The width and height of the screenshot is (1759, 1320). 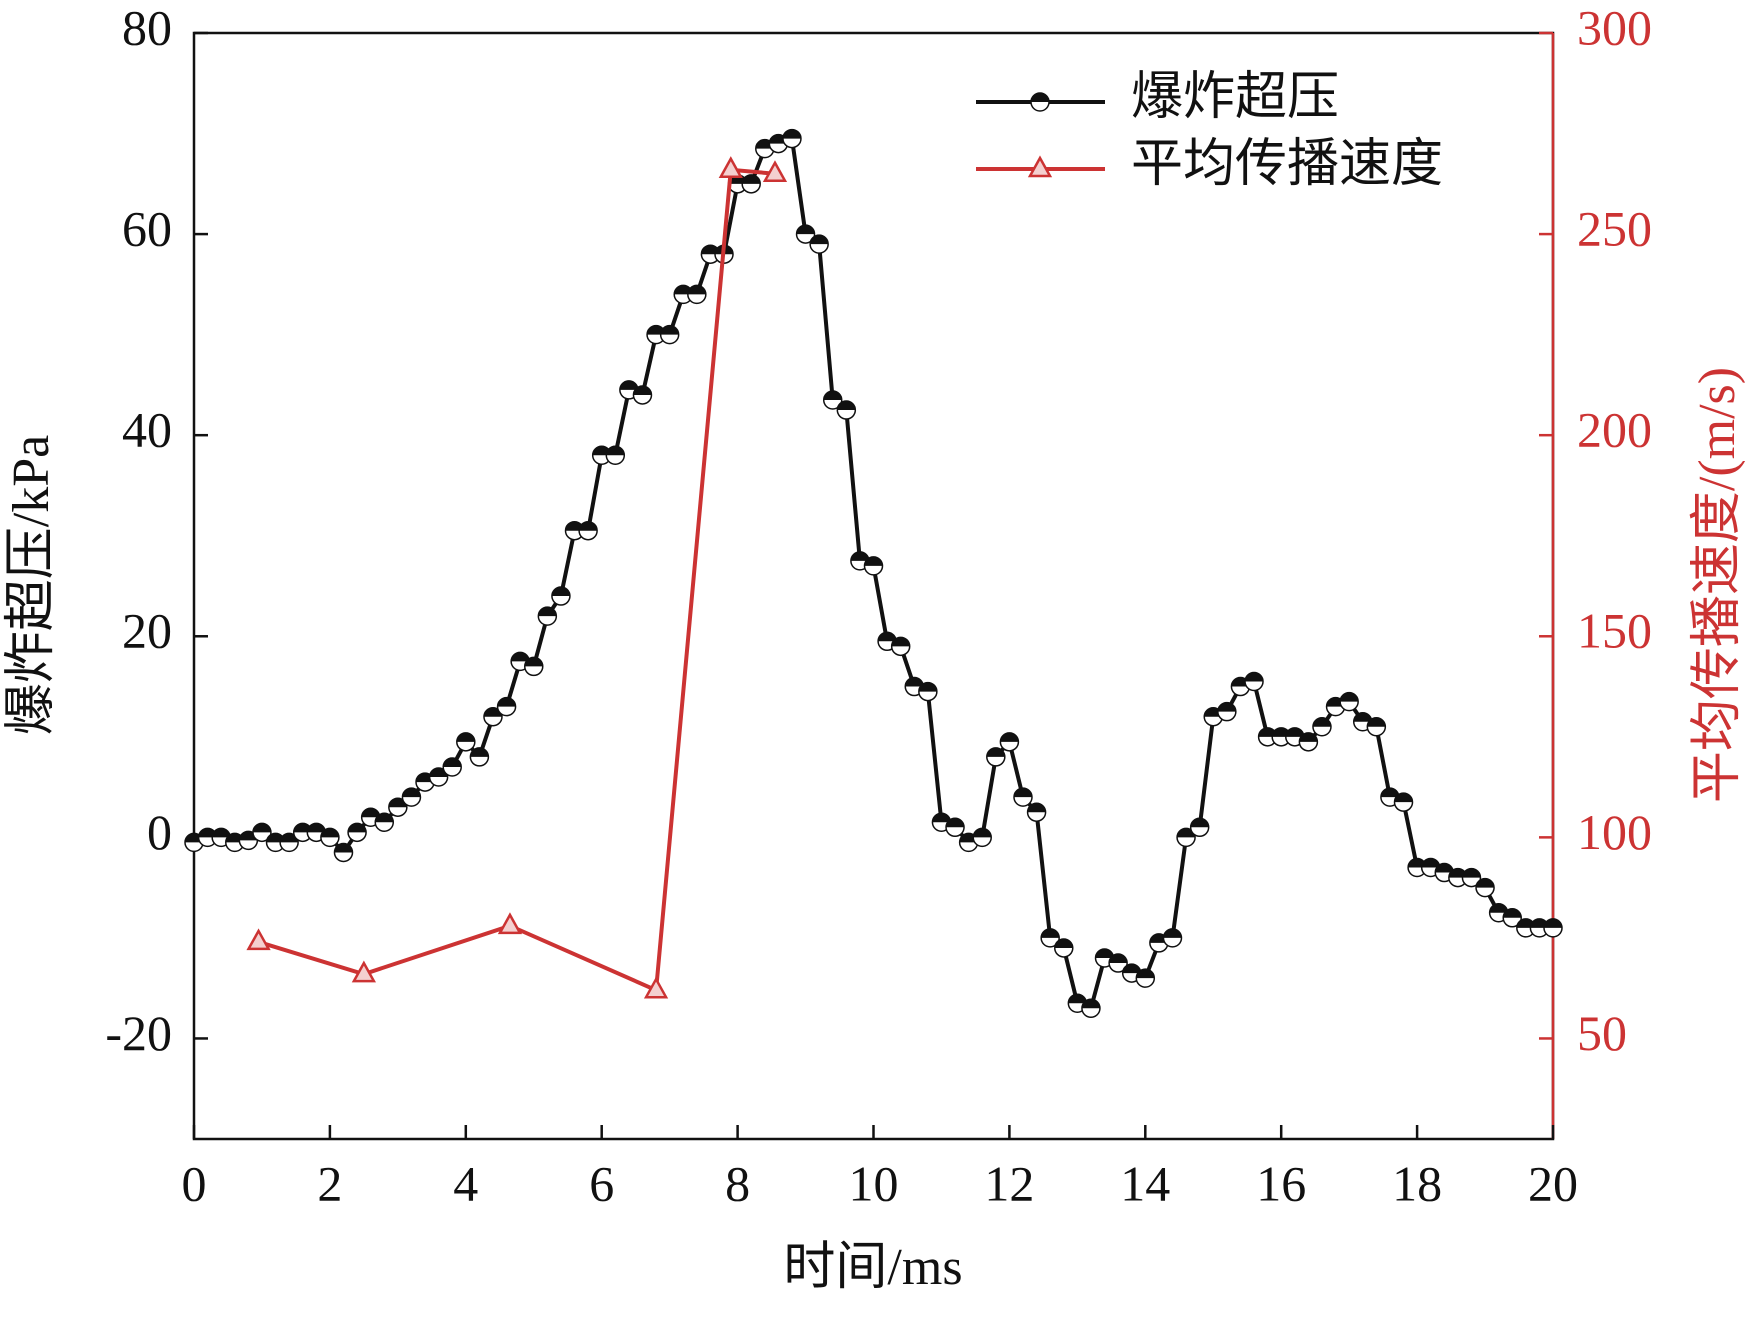 What do you see at coordinates (465, 1183) in the screenshot?
I see `x-tick-label: 4` at bounding box center [465, 1183].